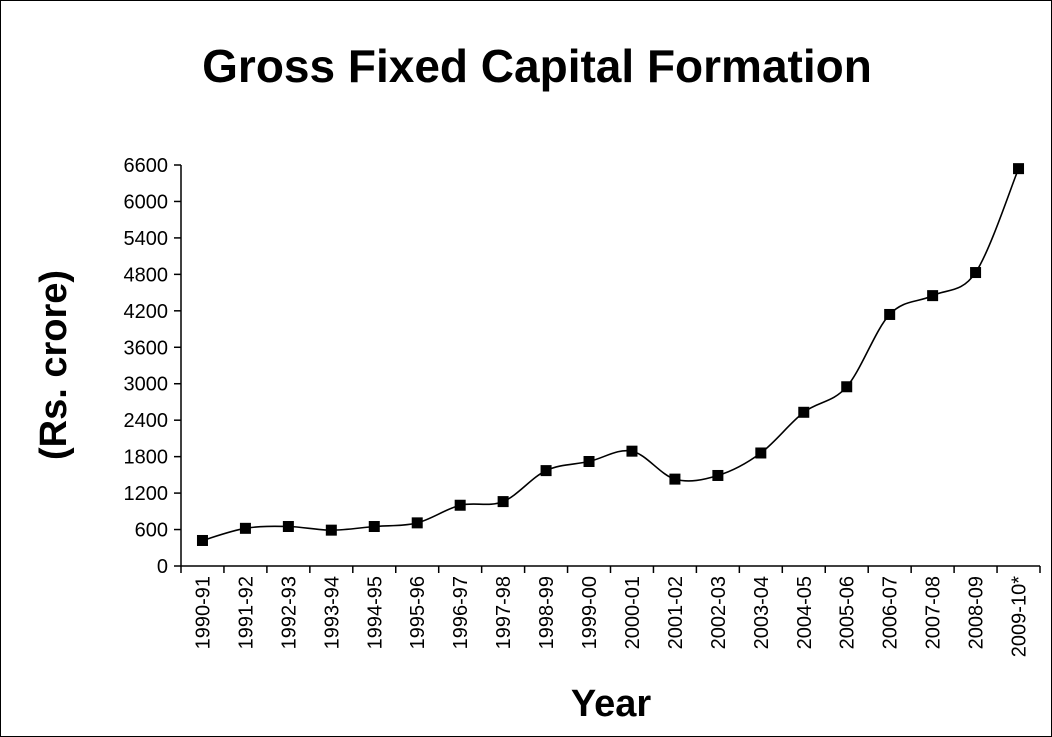 The height and width of the screenshot is (737, 1052). Describe the element at coordinates (146, 166) in the screenshot. I see `y-tick-label: 6600` at that location.